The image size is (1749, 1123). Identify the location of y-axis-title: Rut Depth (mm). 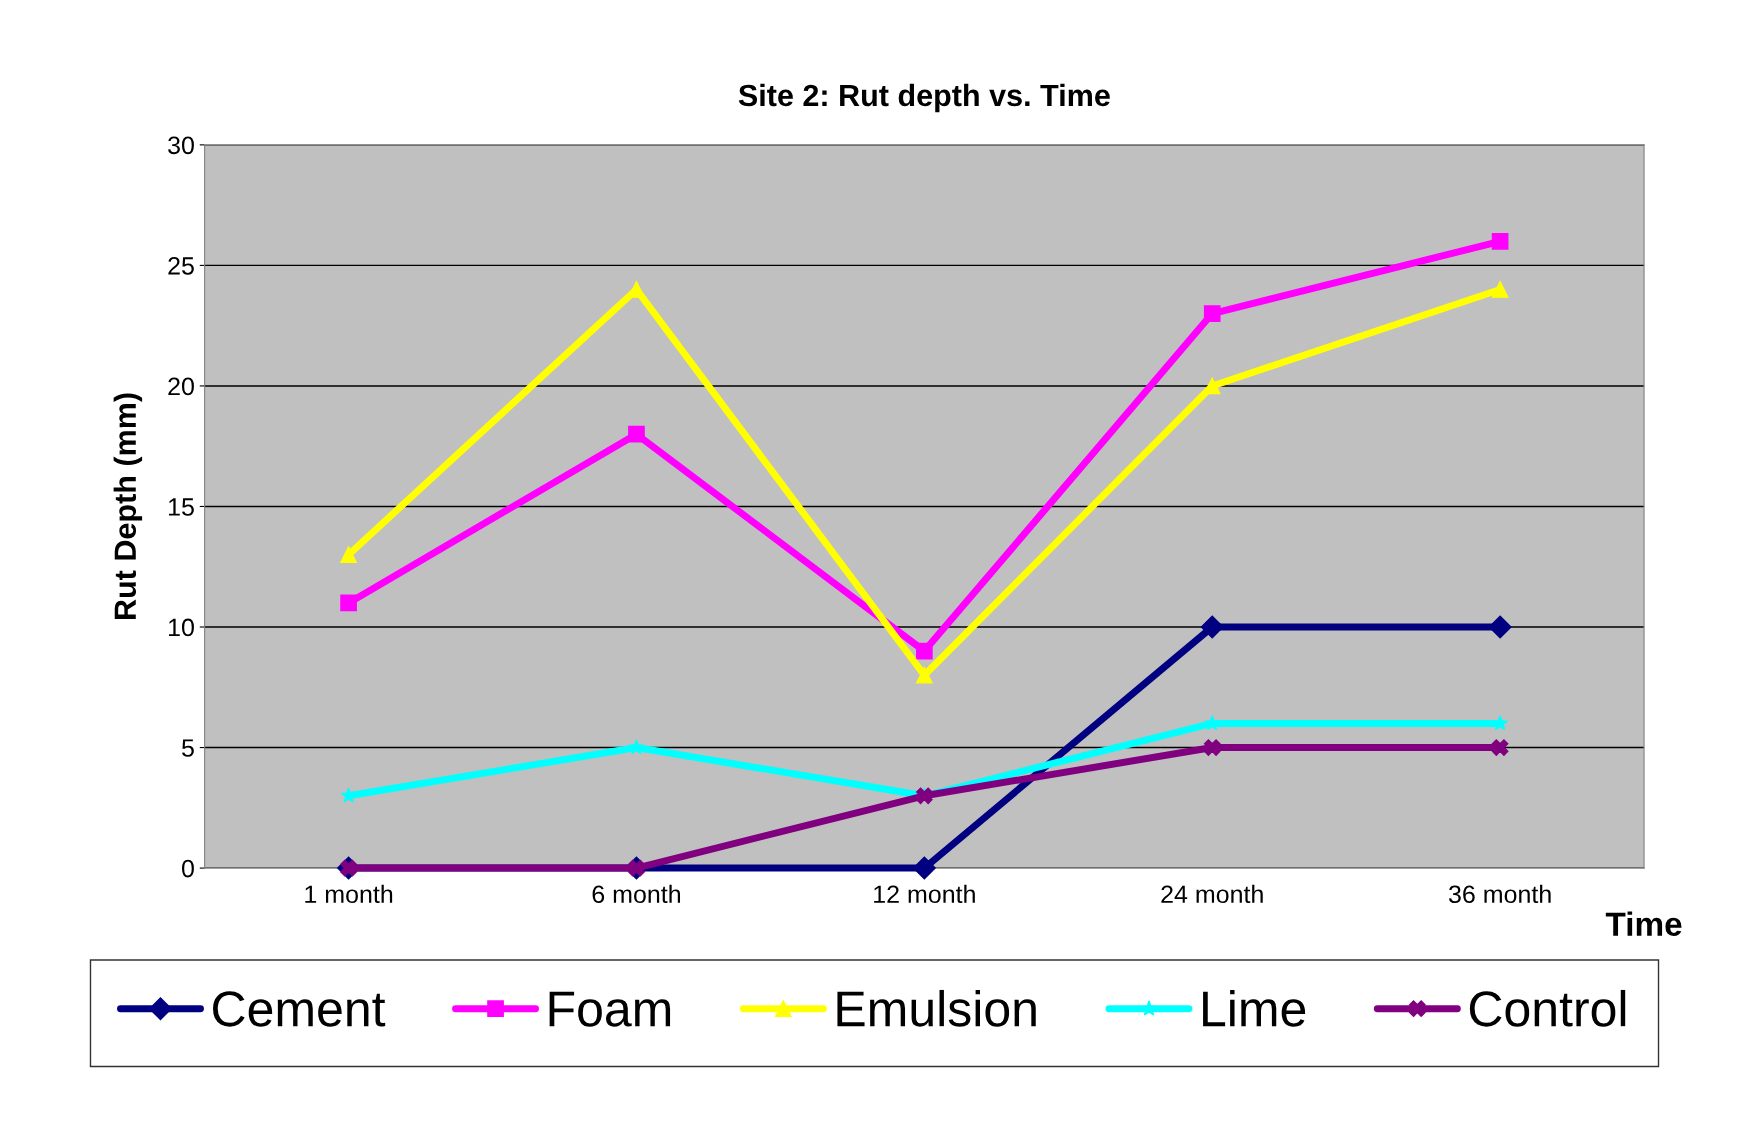
(128, 506).